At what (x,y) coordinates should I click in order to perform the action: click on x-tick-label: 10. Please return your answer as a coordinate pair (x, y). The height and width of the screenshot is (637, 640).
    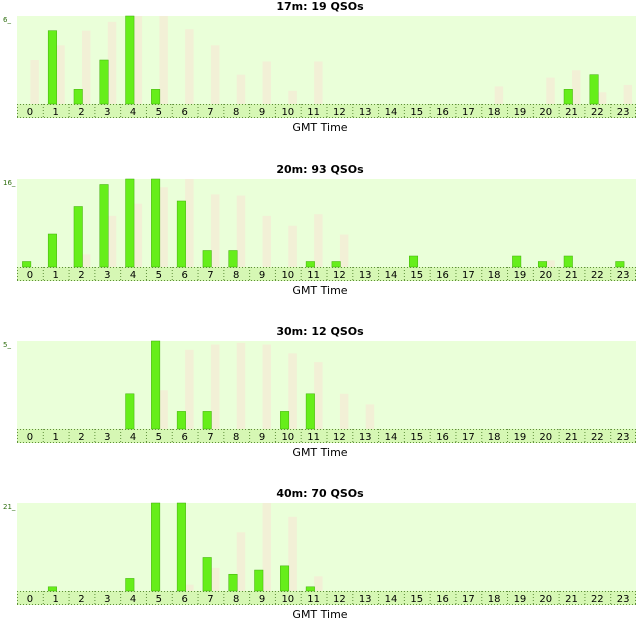
    Looking at the image, I should click on (287, 437).